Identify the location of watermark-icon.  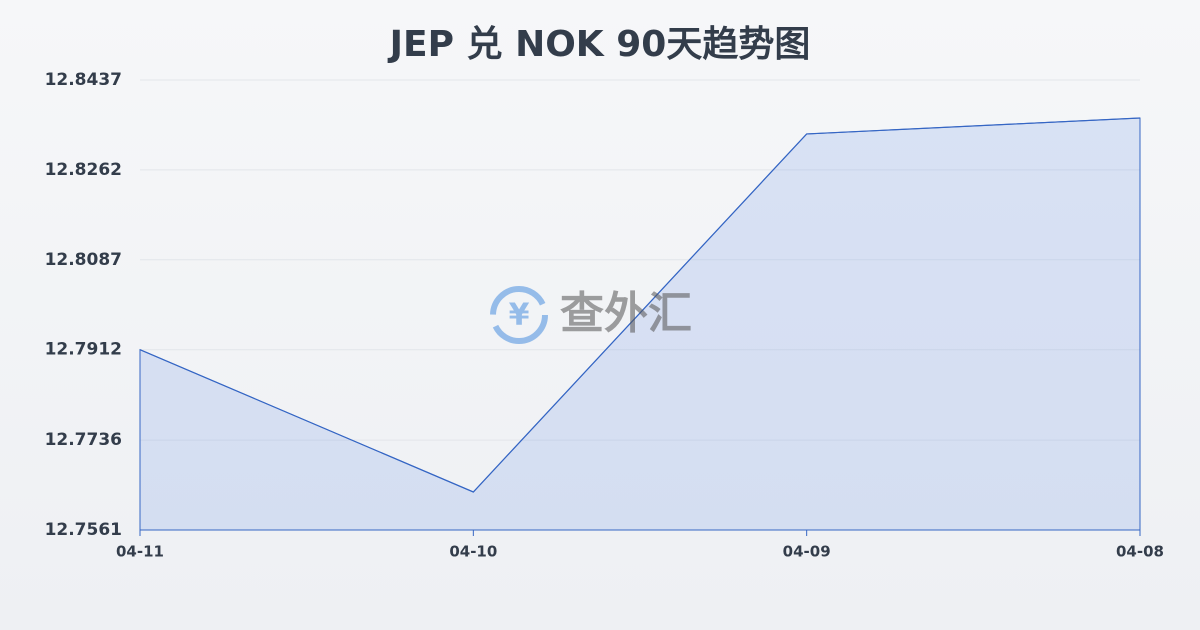
(519, 315).